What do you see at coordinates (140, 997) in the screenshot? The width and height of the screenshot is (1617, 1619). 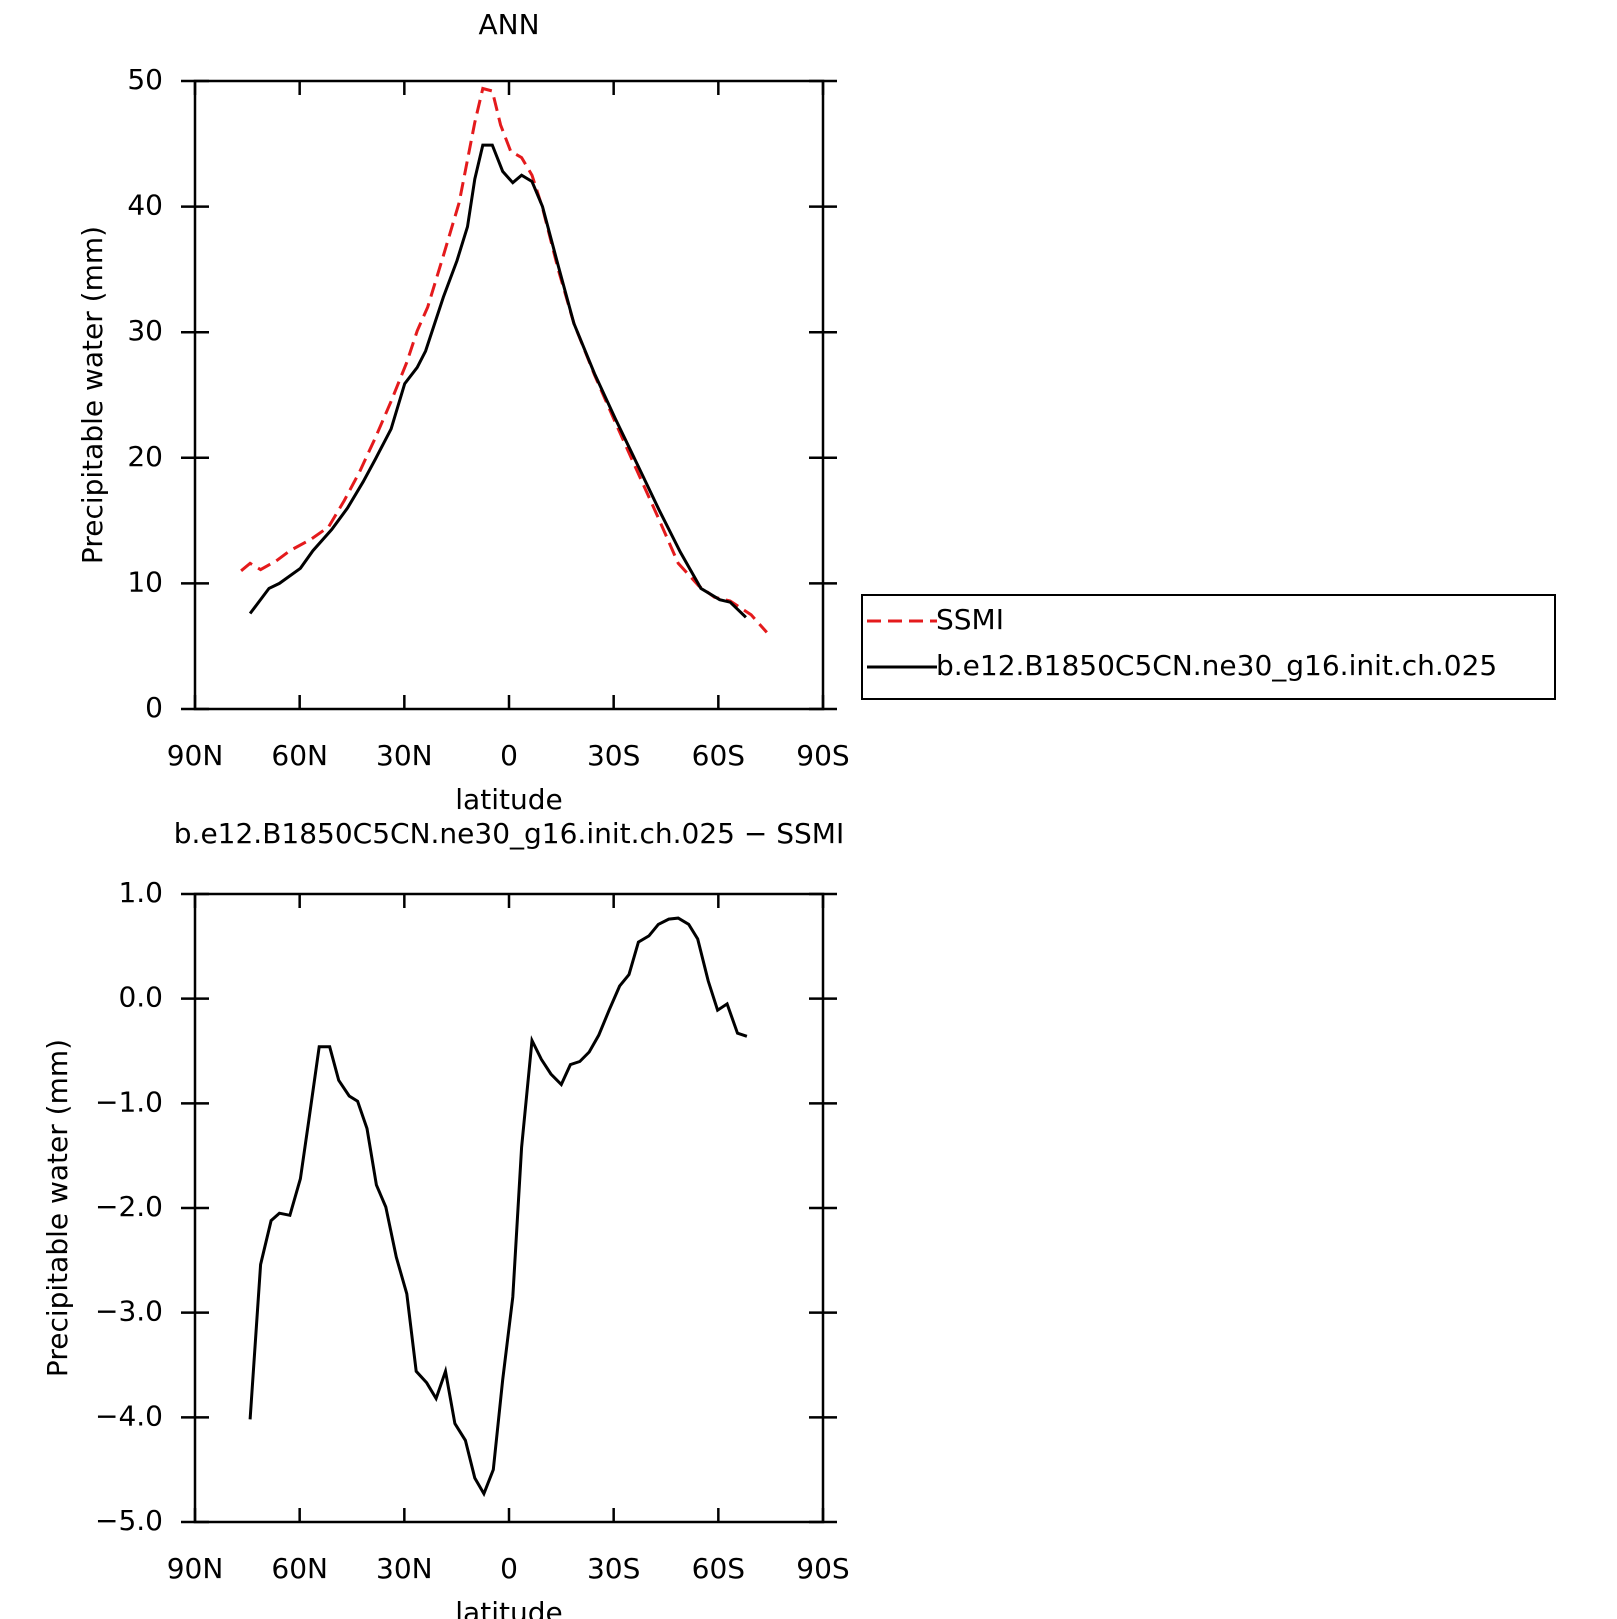 I see `y-tick-label: 0.0` at bounding box center [140, 997].